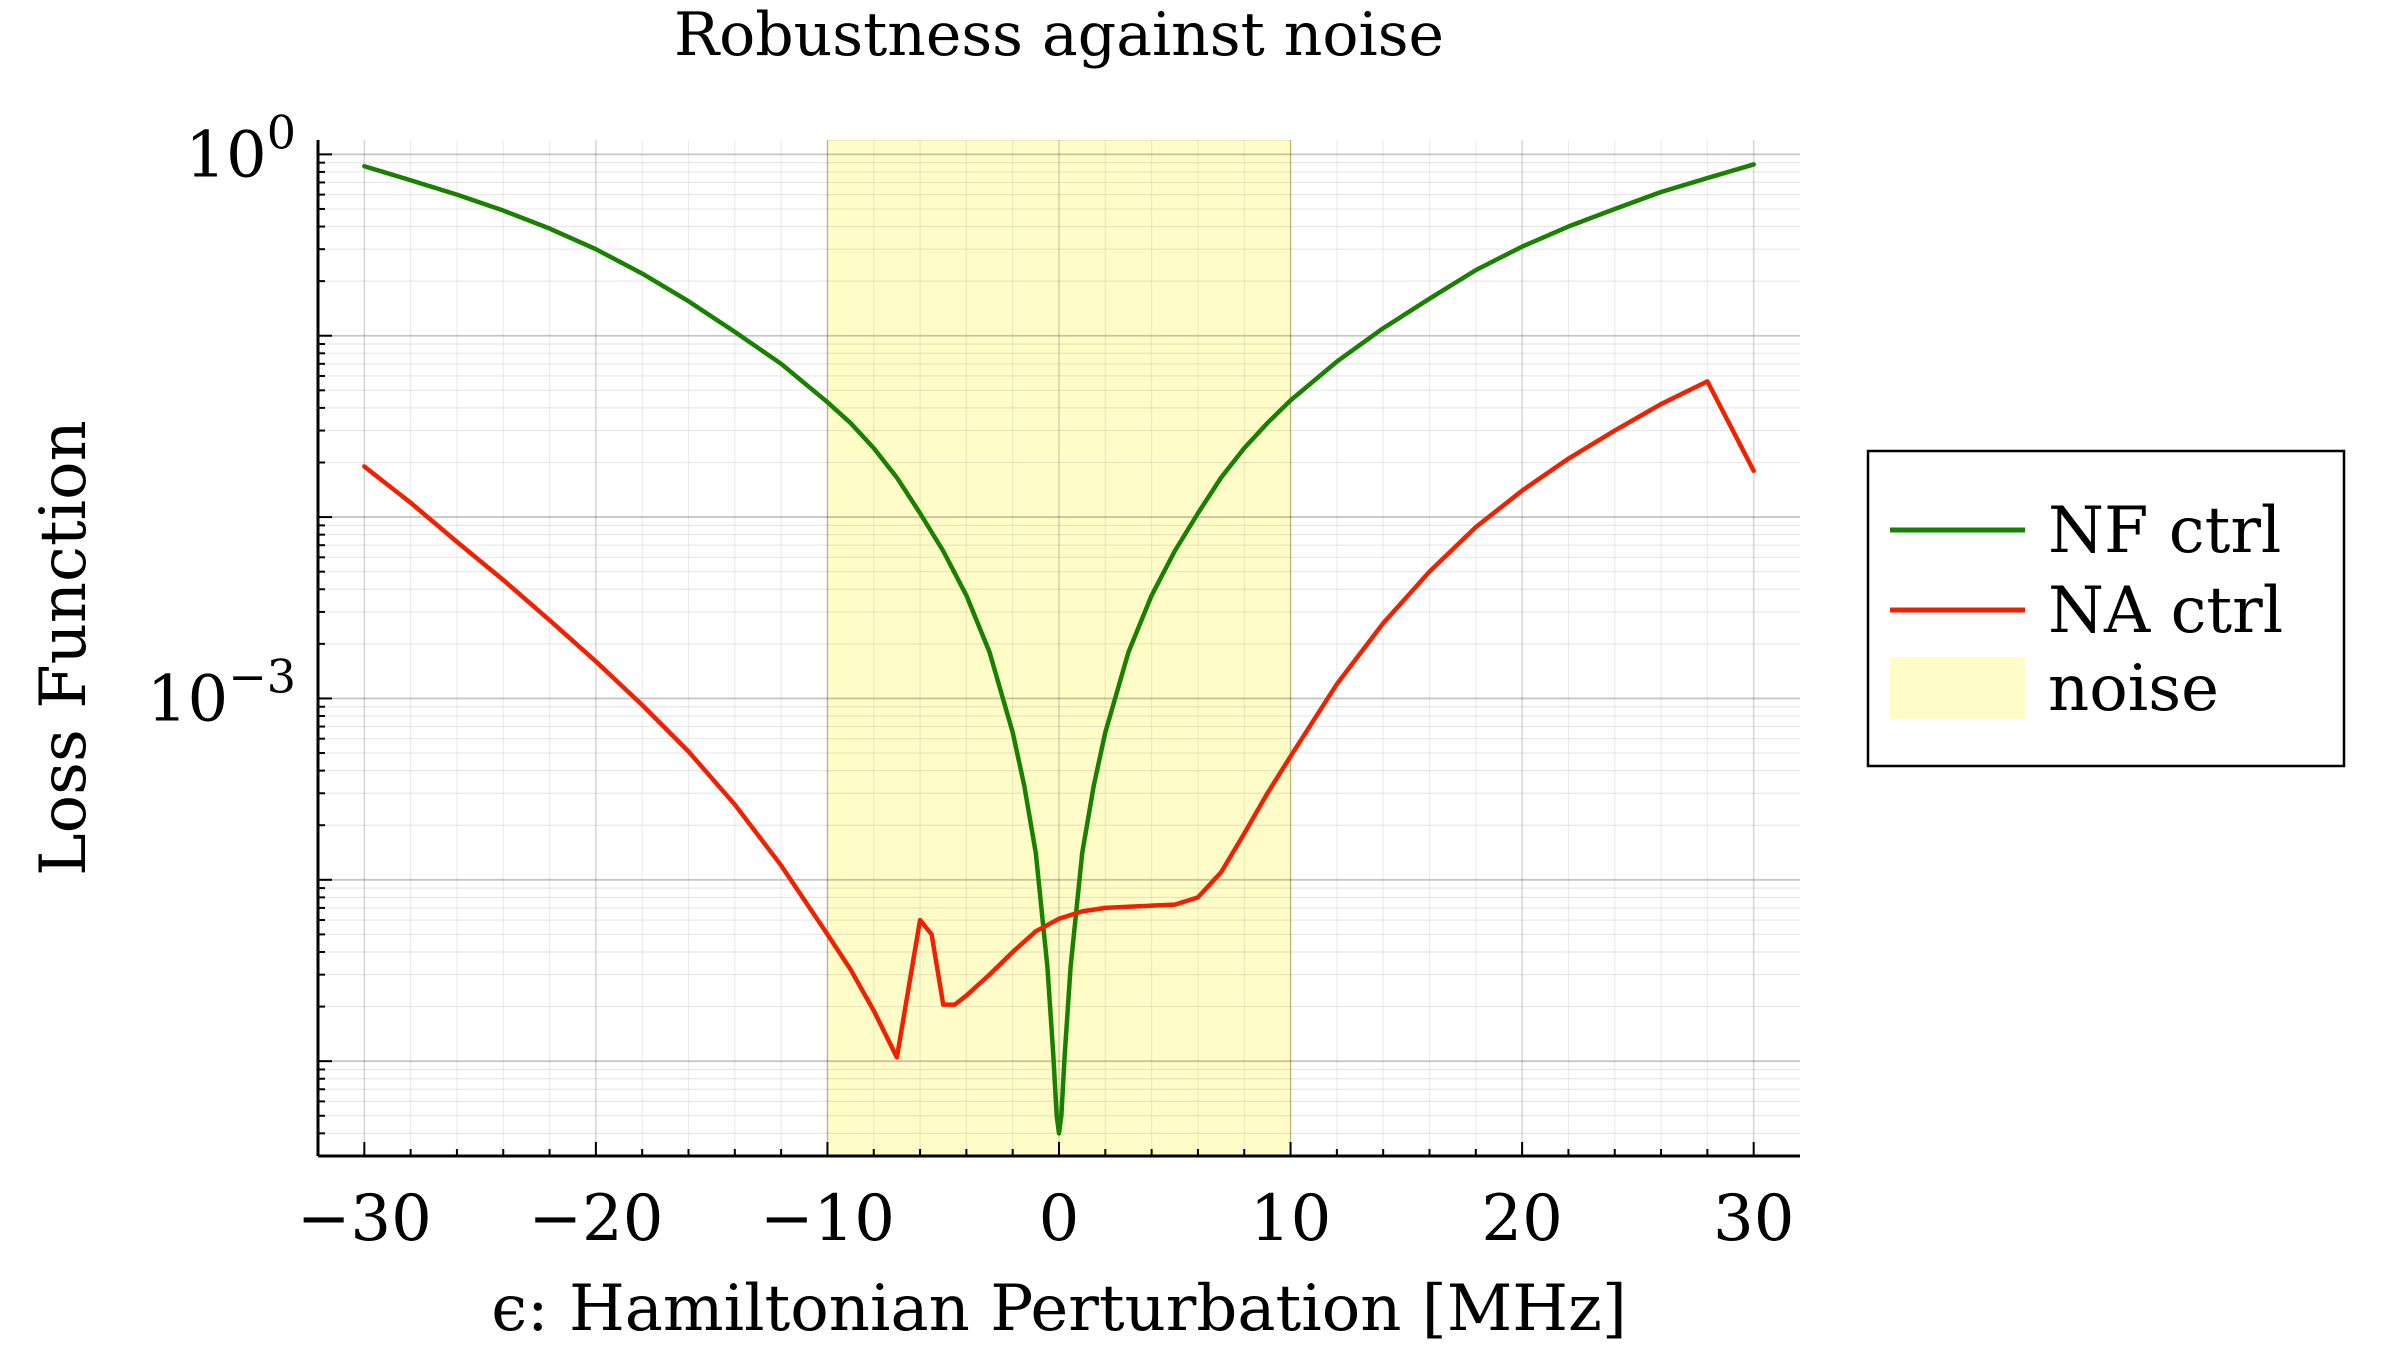 The width and height of the screenshot is (2400, 1350). I want to click on x-tick-label: 10, so click(1290, 1219).